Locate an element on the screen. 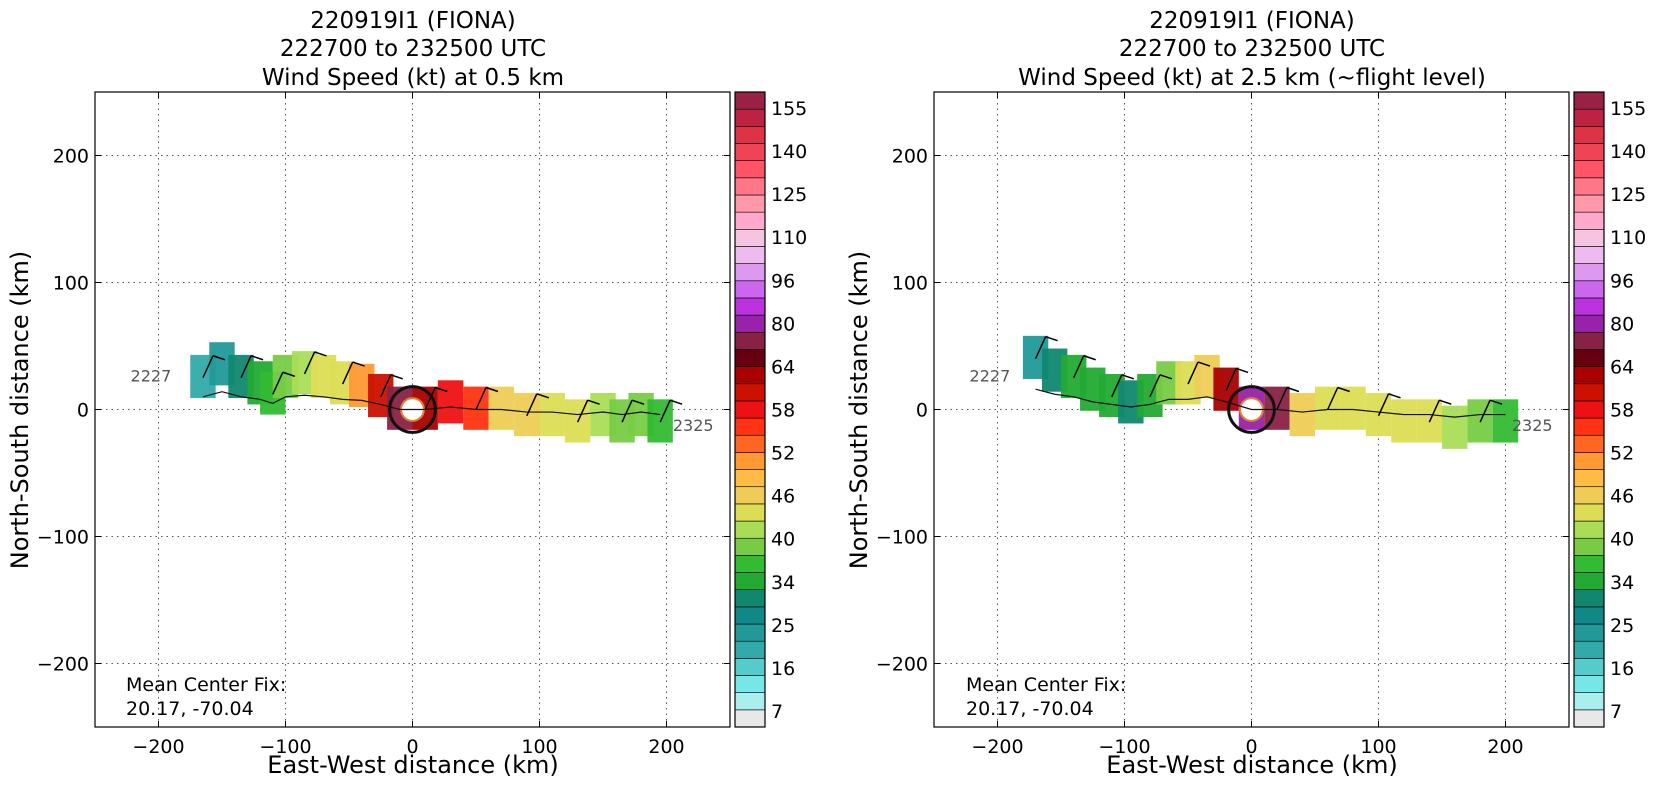 The image size is (1655, 791). track-end-label: 2325 is located at coordinates (693, 425).